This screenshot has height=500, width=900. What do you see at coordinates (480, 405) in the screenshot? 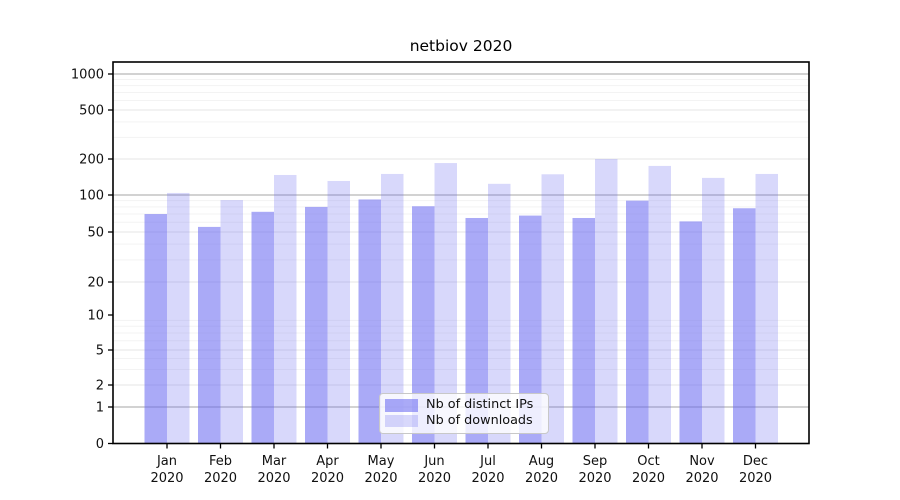
I see `legend-label-distinct-ips: Nb of distinct IPs` at bounding box center [480, 405].